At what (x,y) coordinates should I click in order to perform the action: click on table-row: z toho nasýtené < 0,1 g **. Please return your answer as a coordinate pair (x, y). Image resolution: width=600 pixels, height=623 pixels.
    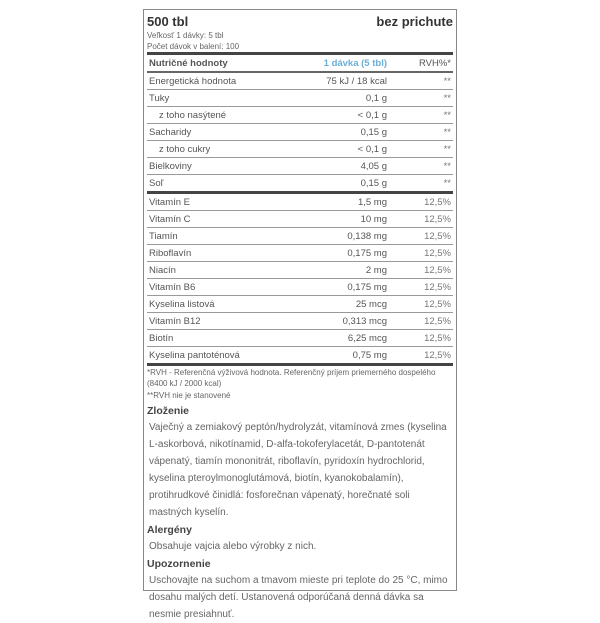
    Looking at the image, I should click on (300, 115).